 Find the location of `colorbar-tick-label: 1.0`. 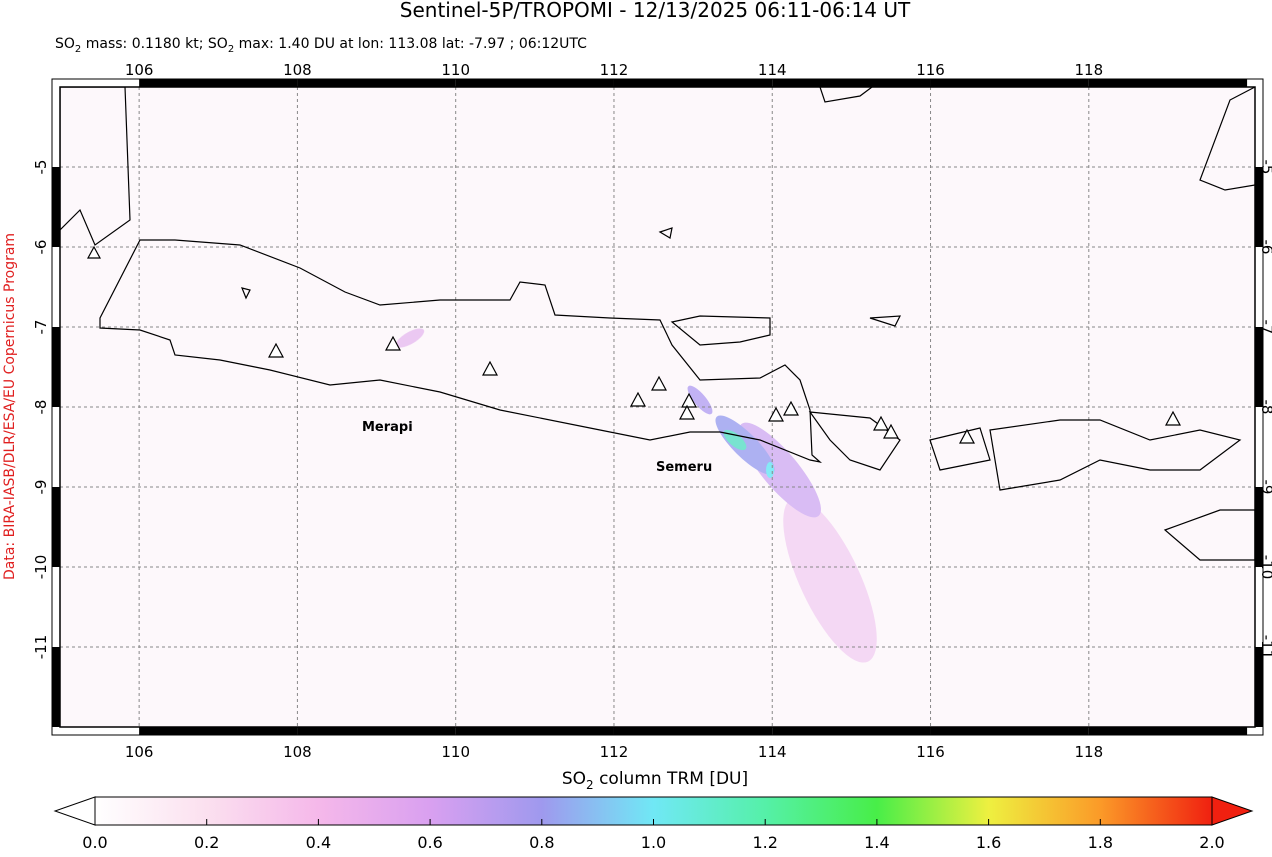

colorbar-tick-label: 1.0 is located at coordinates (653, 842).